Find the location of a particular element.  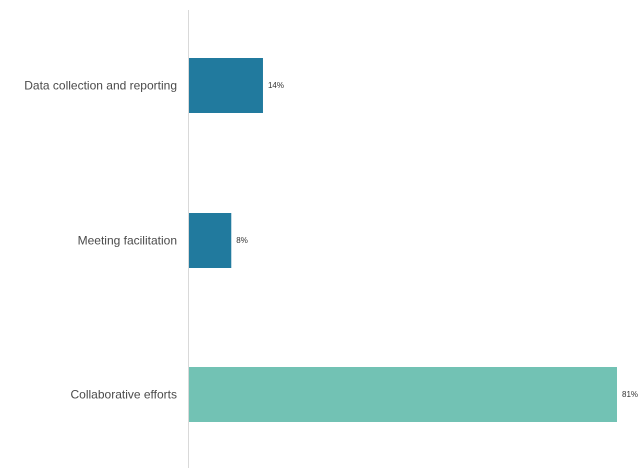

value-label-1: 8% is located at coordinates (242, 240).